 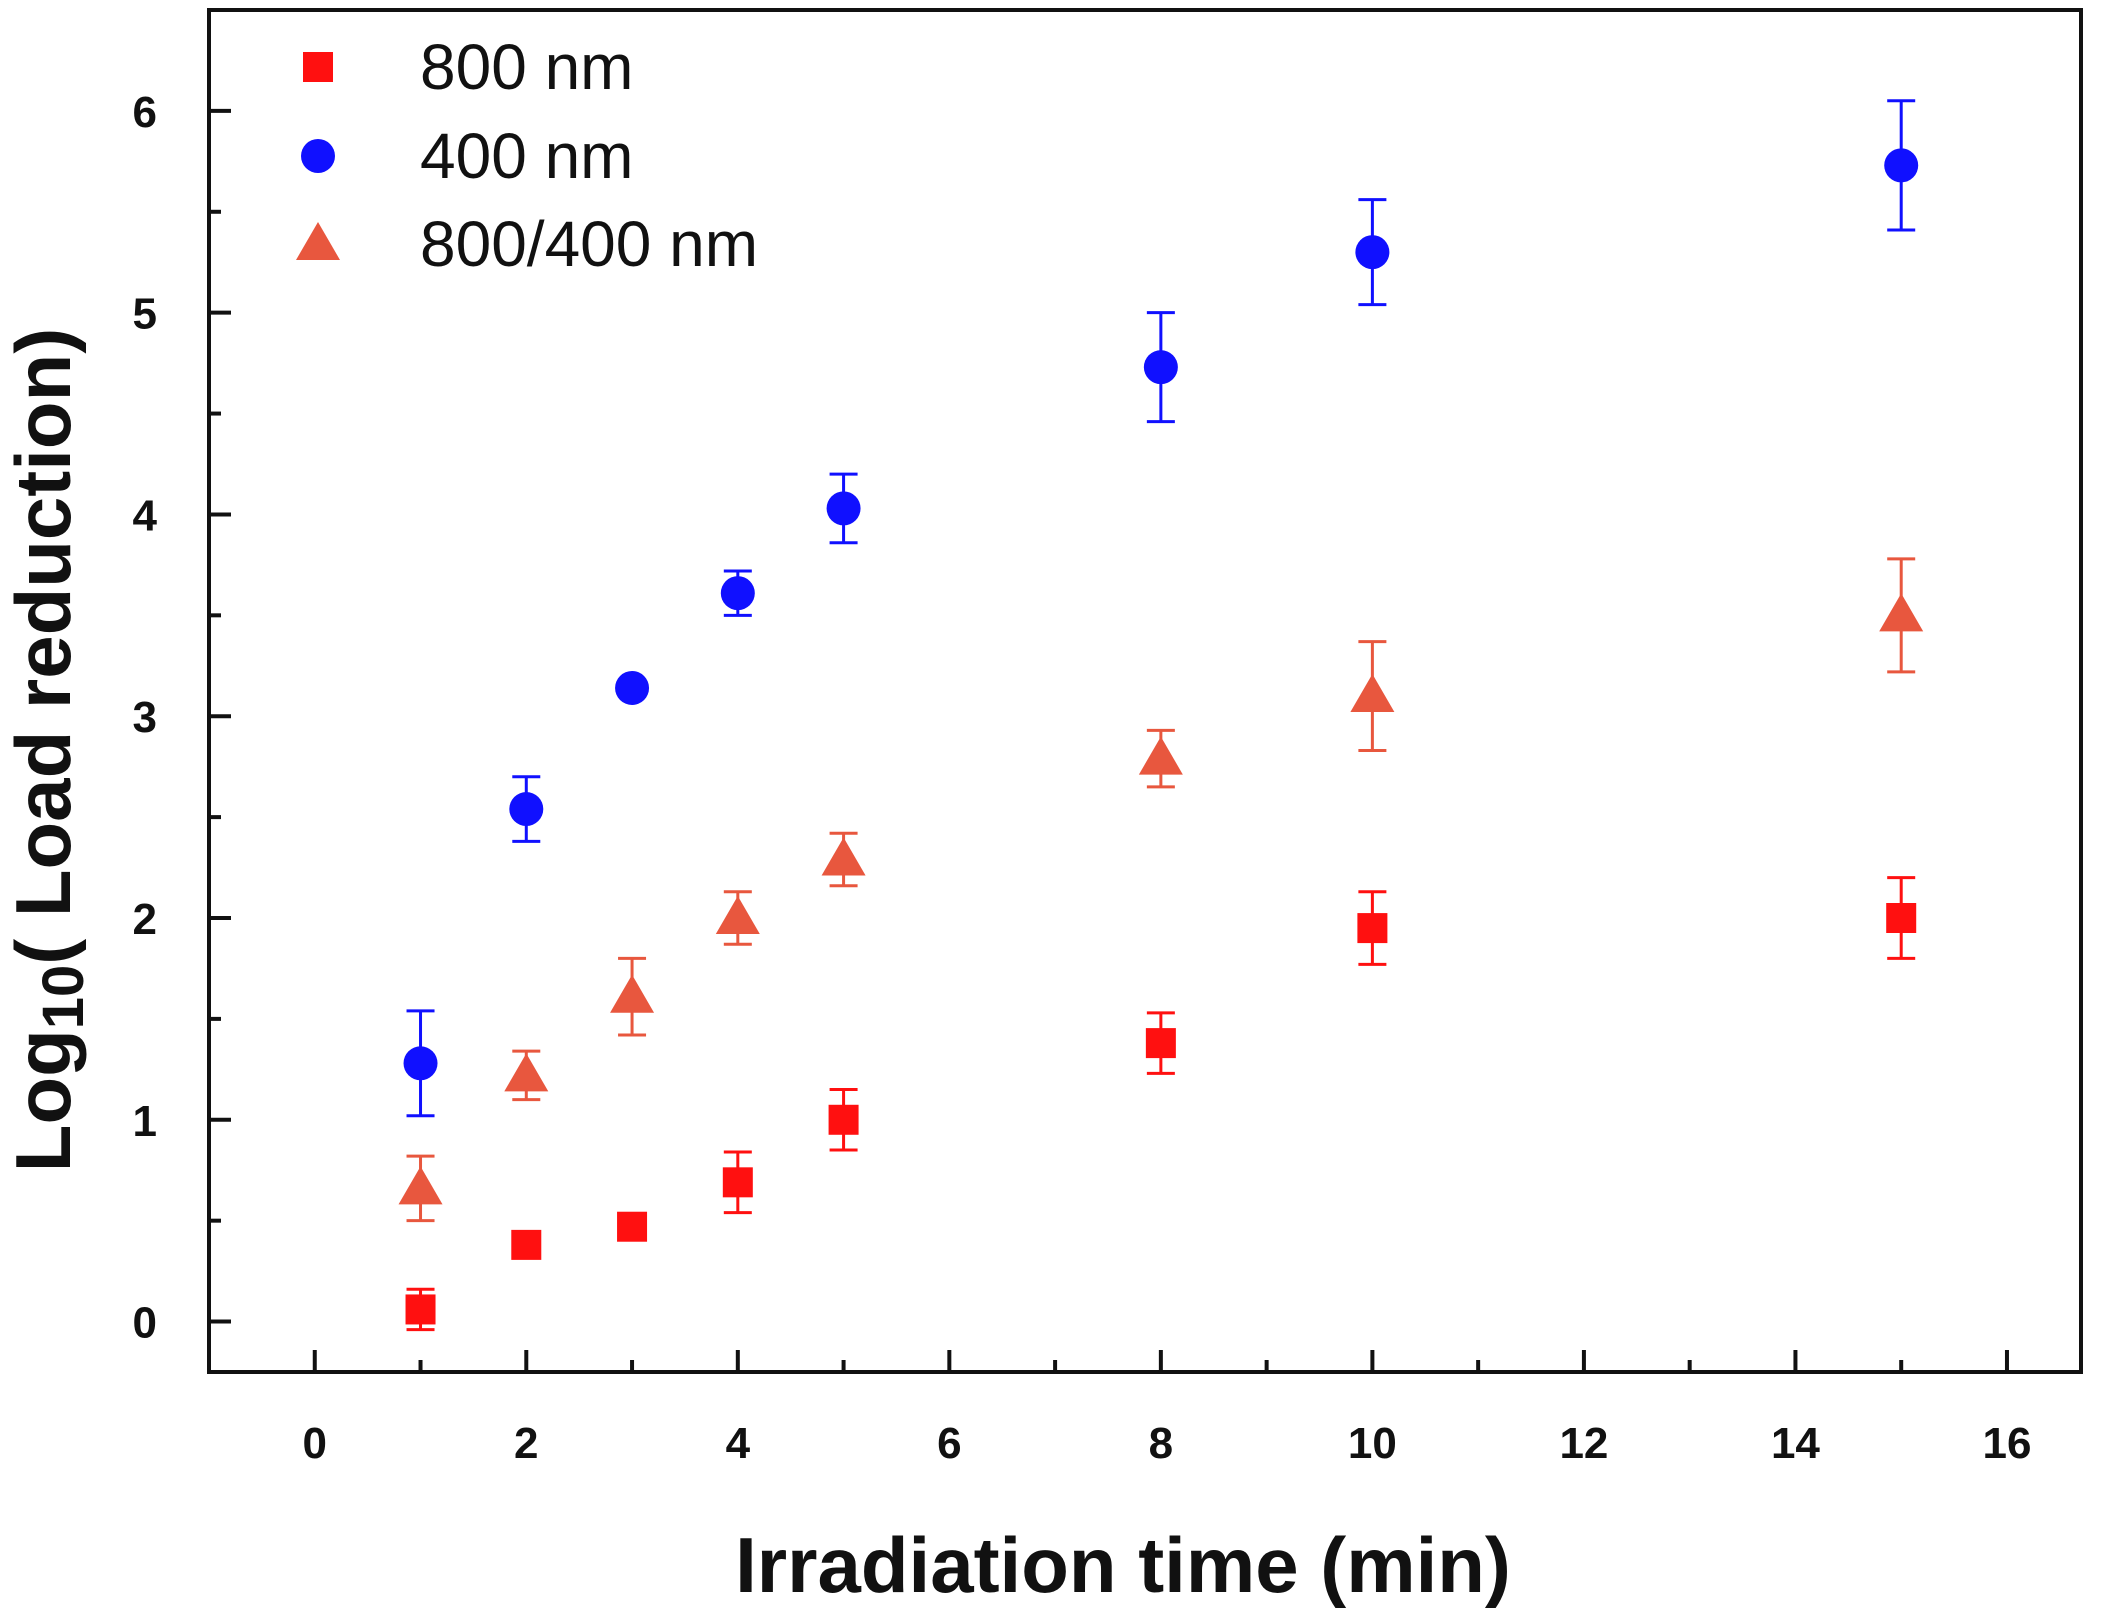 What do you see at coordinates (145, 717) in the screenshot?
I see `y-tick-label: 3` at bounding box center [145, 717].